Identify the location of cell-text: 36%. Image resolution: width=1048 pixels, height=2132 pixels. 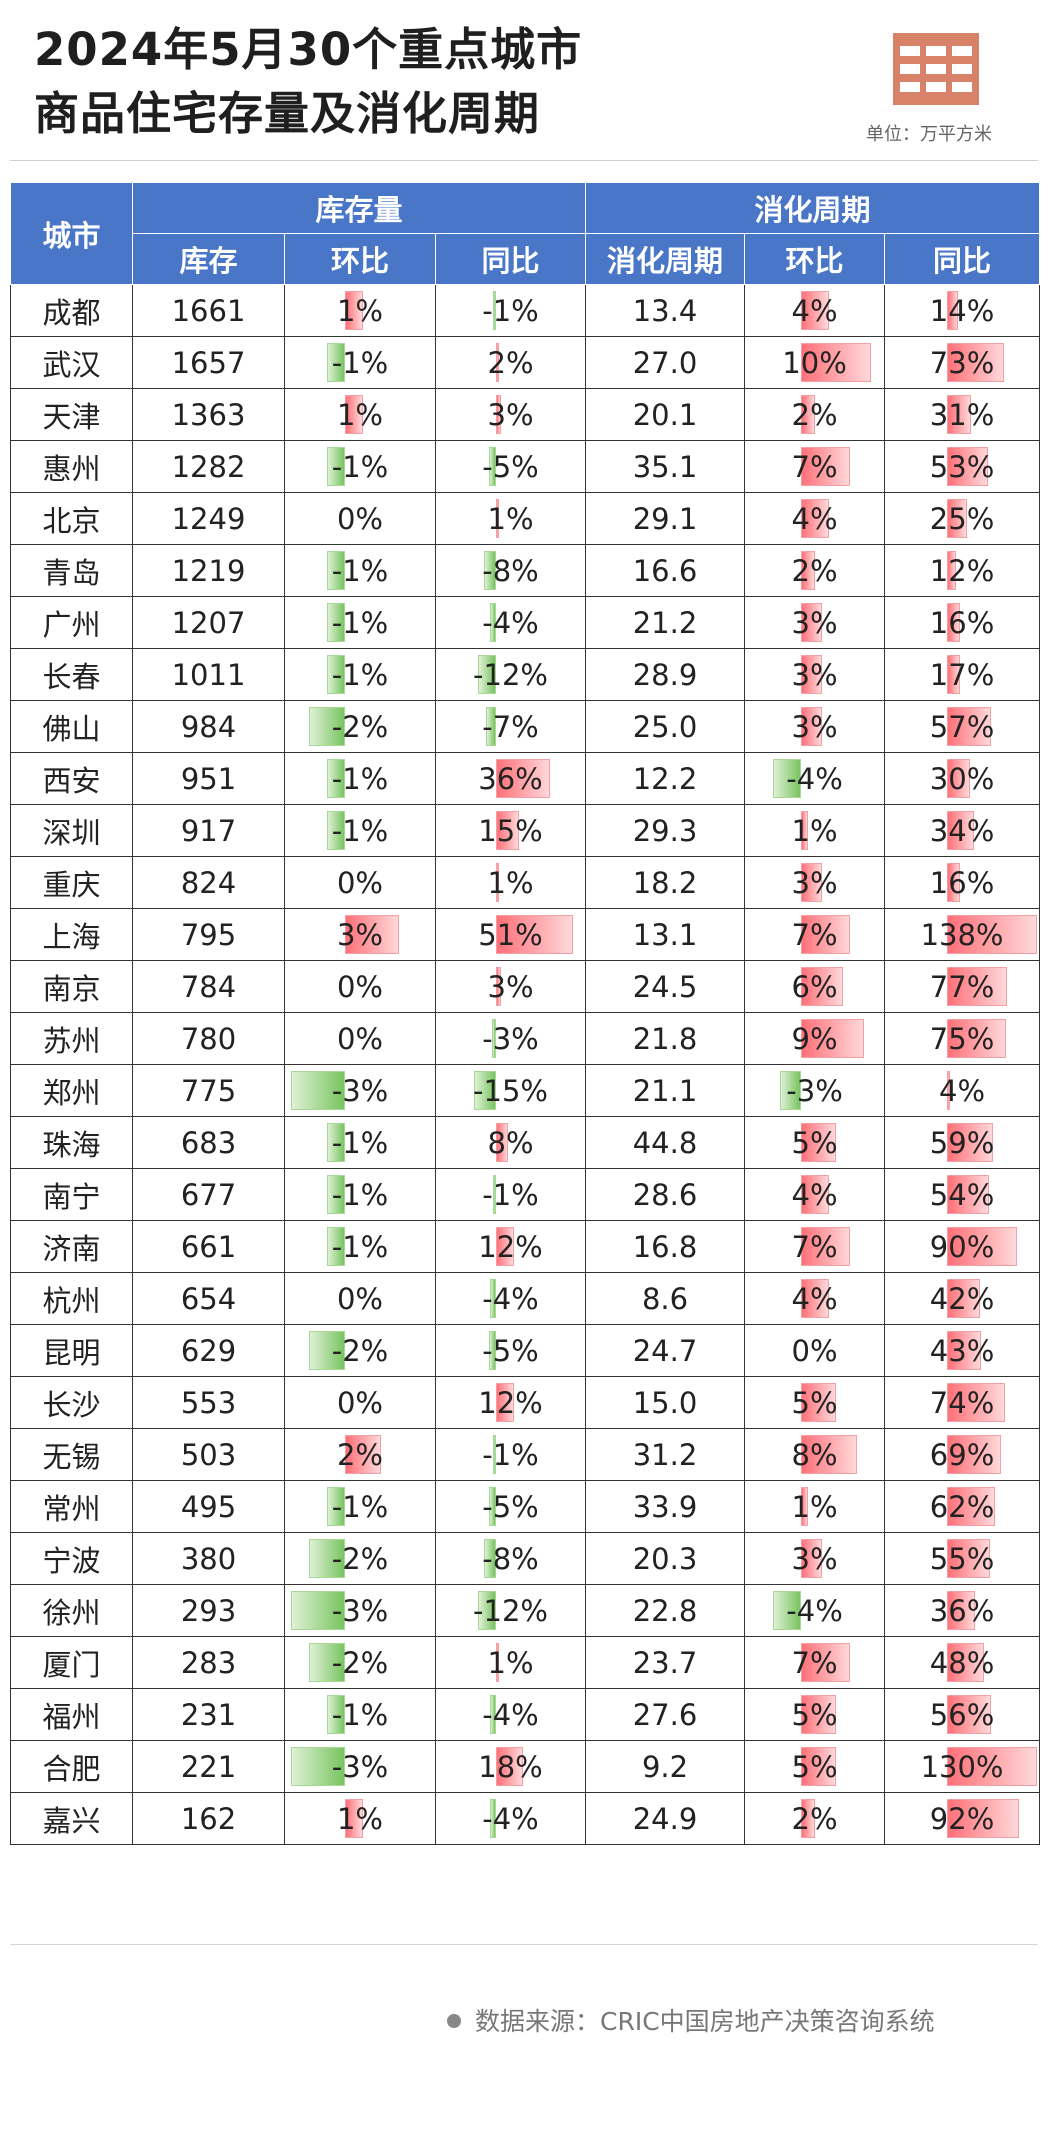
(962, 1610).